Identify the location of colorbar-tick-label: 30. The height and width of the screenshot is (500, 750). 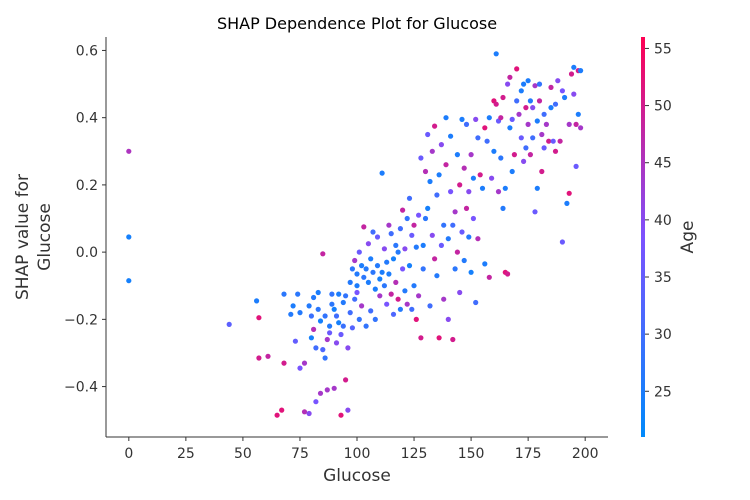
(663, 335).